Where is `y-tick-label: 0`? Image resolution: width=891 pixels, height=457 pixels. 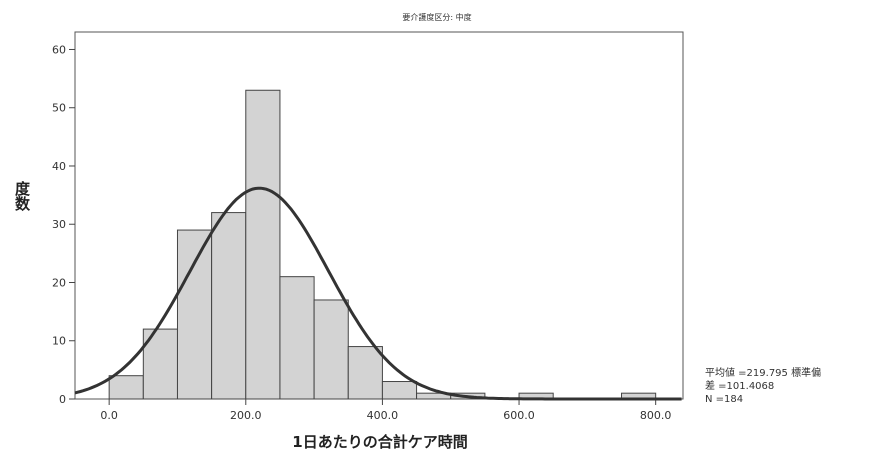 y-tick-label: 0 is located at coordinates (62, 399).